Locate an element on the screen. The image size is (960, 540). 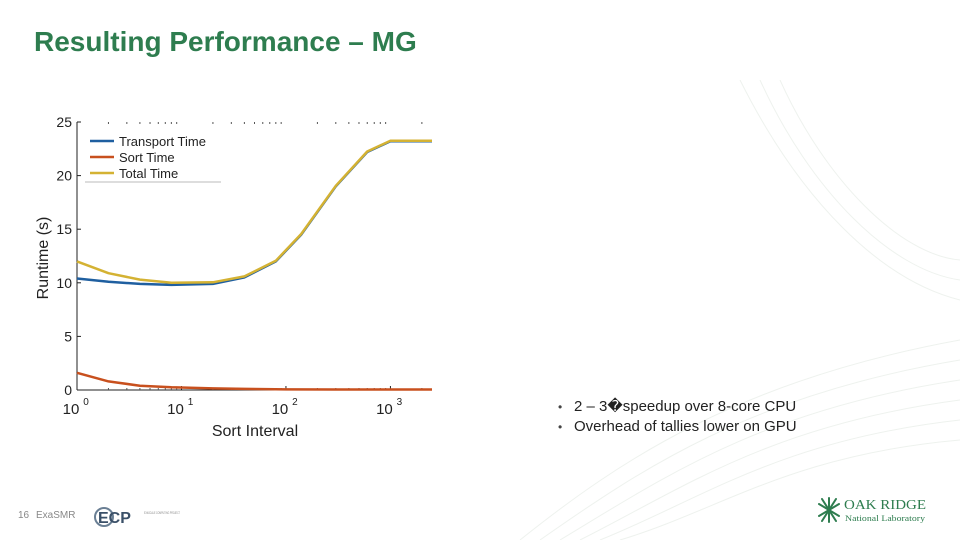
x-tick-exponent: 3 is located at coordinates (400, 402).